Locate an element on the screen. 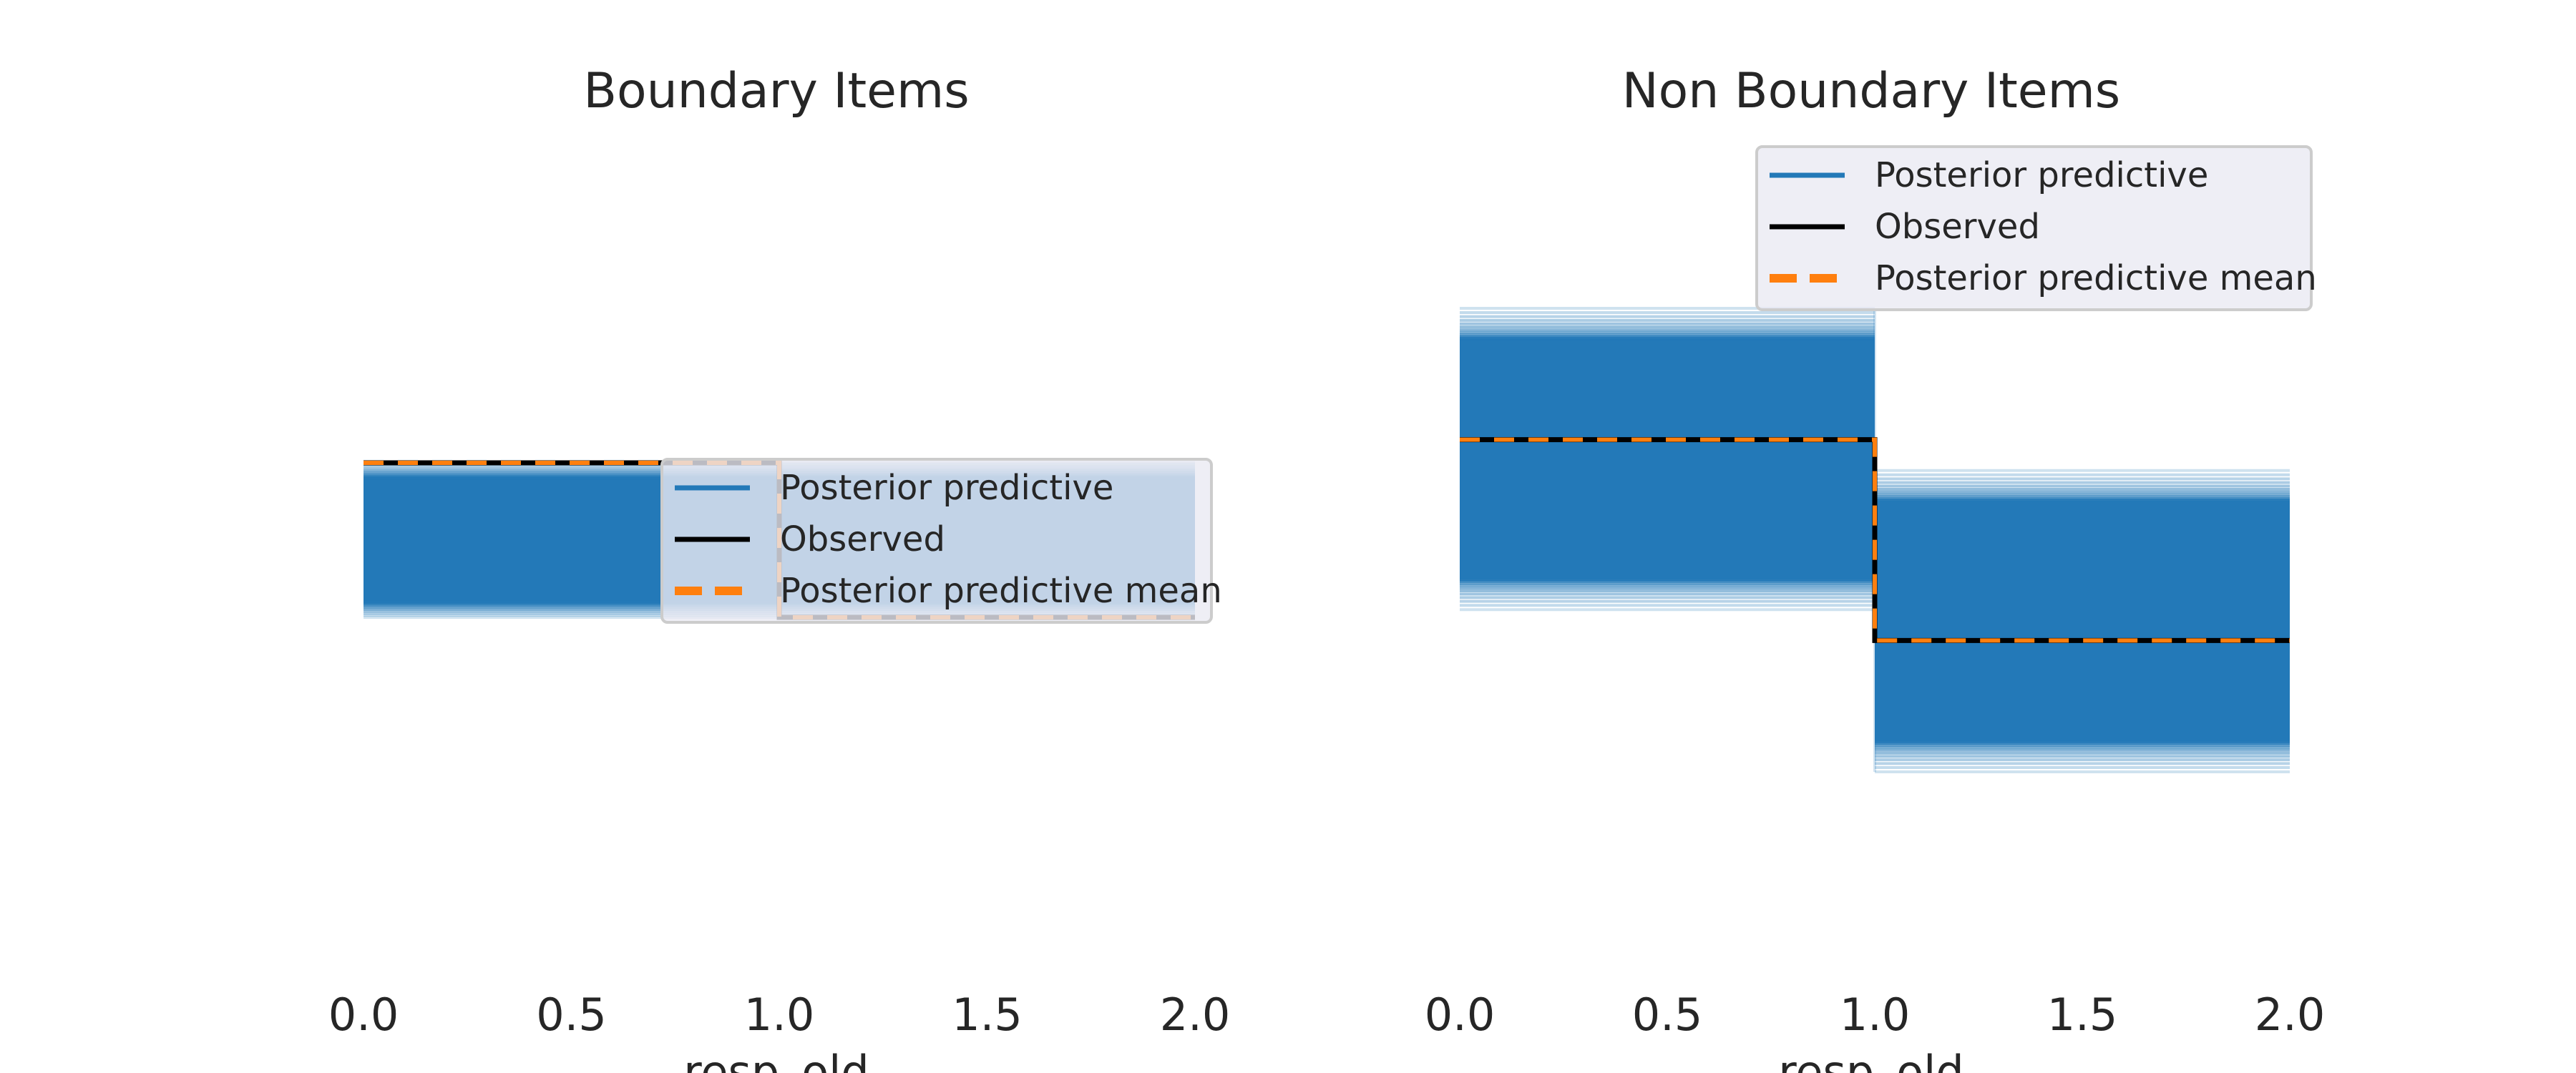  chart-title: Non Boundary Items is located at coordinates (1871, 91).